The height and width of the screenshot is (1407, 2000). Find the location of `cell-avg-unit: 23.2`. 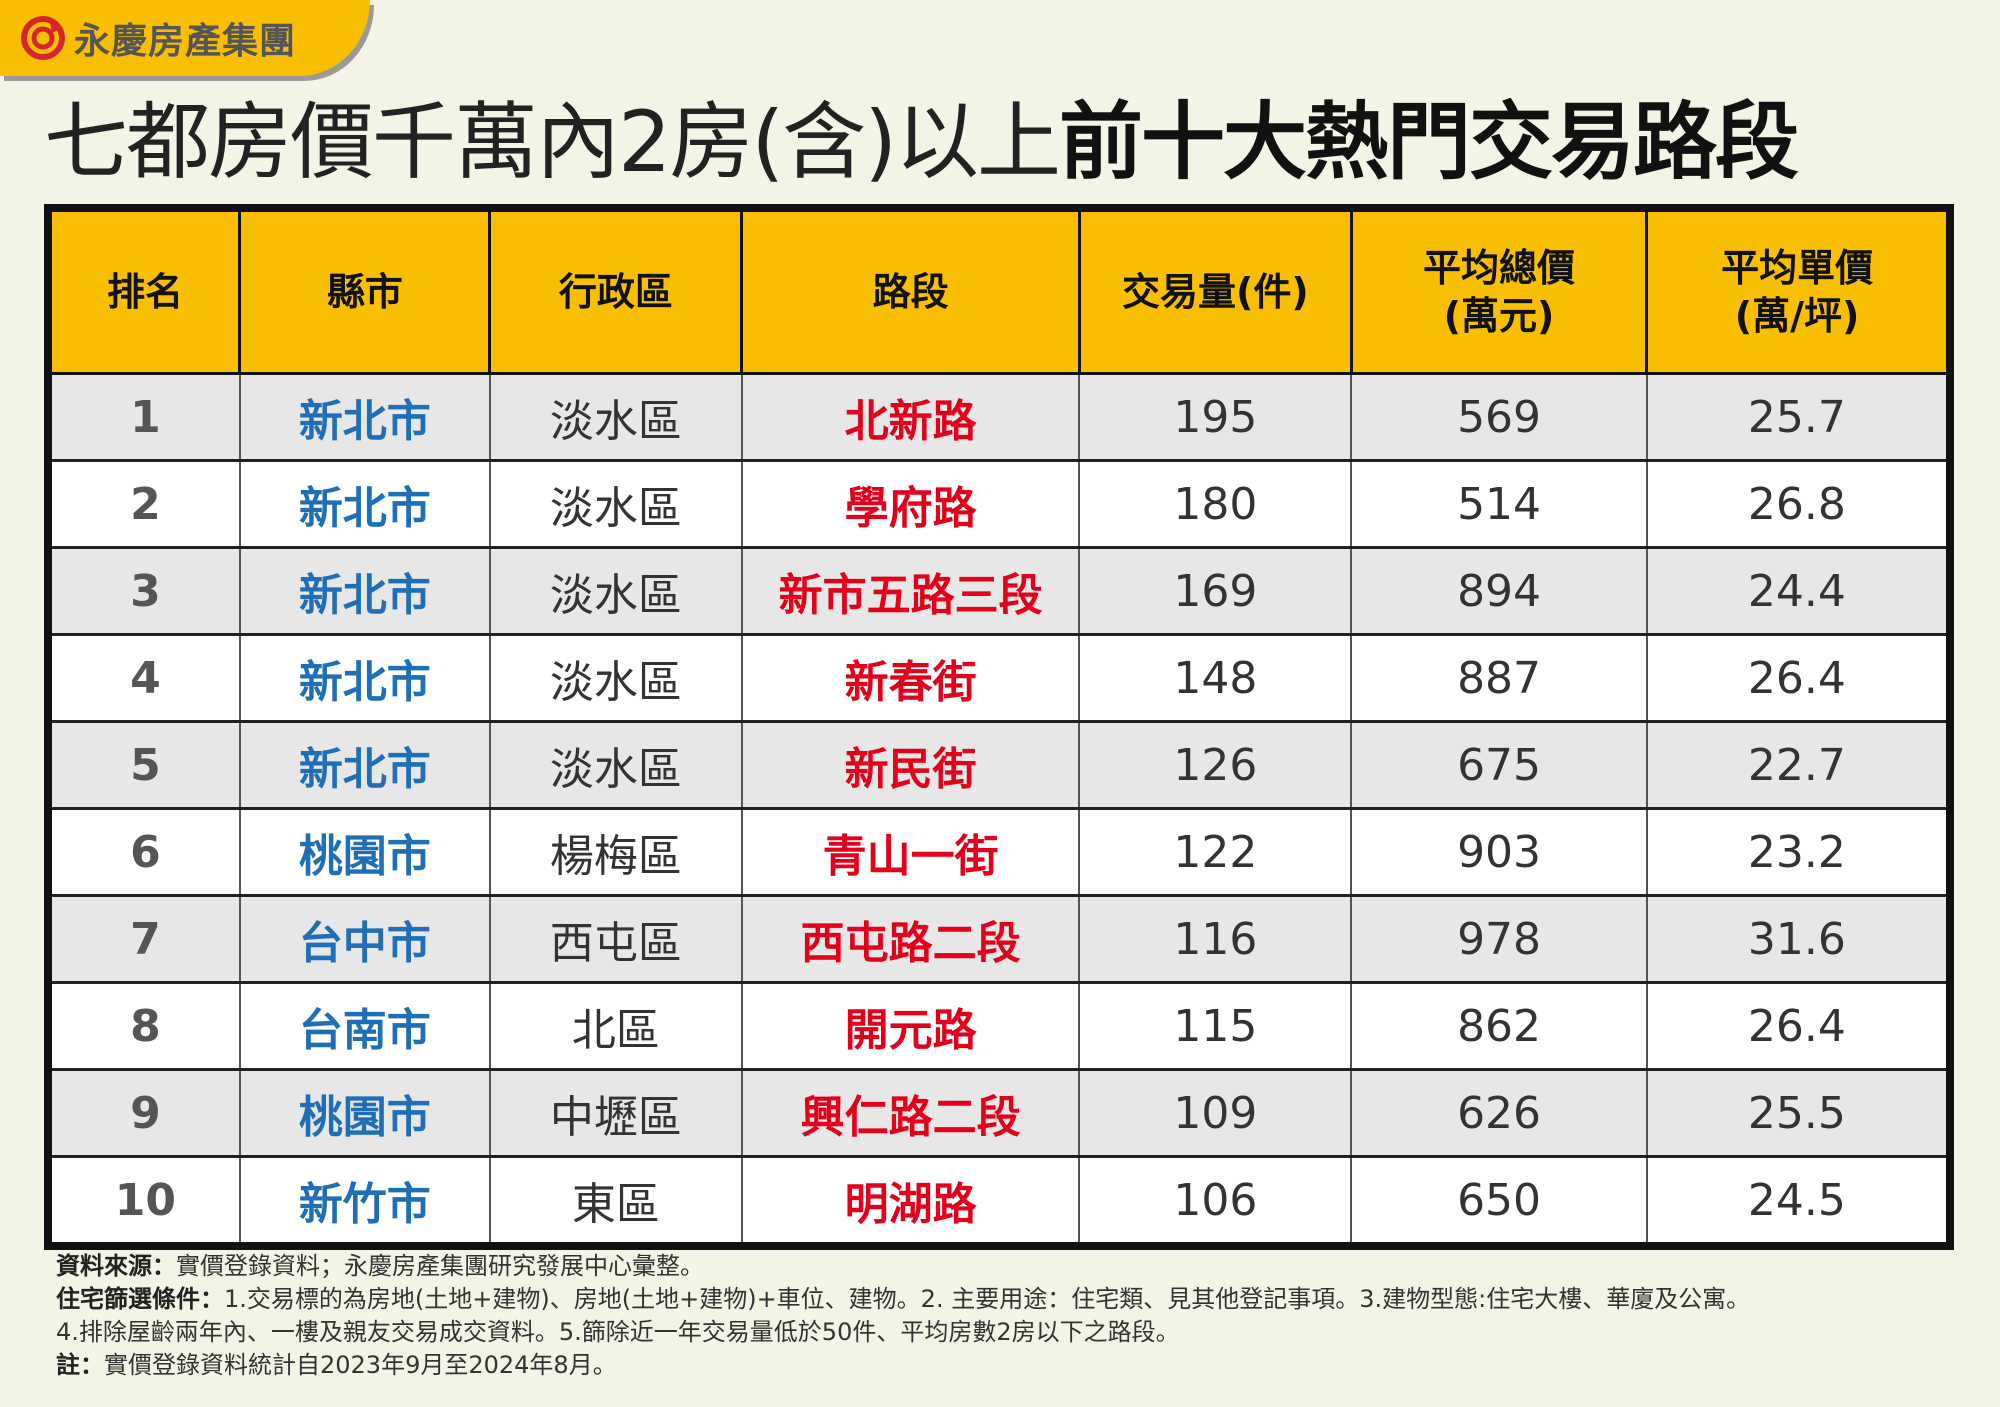

cell-avg-unit: 23.2 is located at coordinates (1798, 852).